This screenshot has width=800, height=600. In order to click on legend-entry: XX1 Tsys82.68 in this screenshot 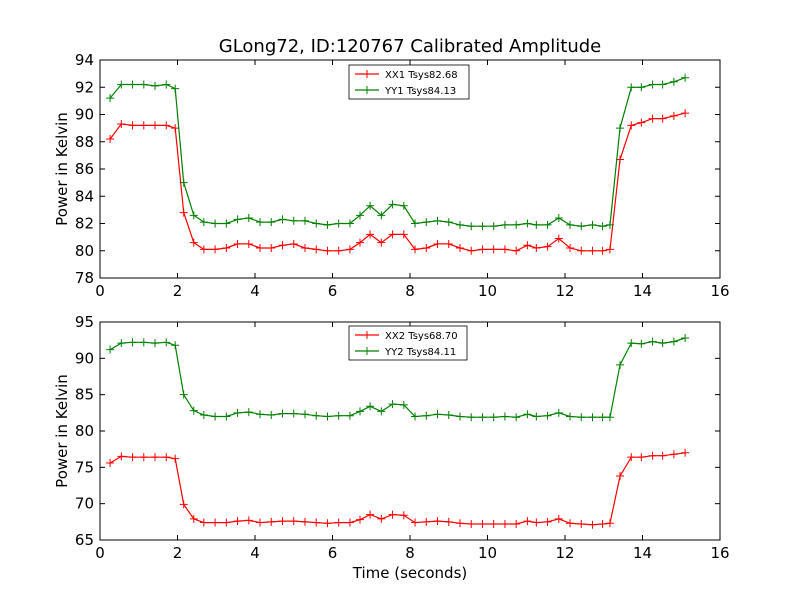, I will do `click(421, 75)`.